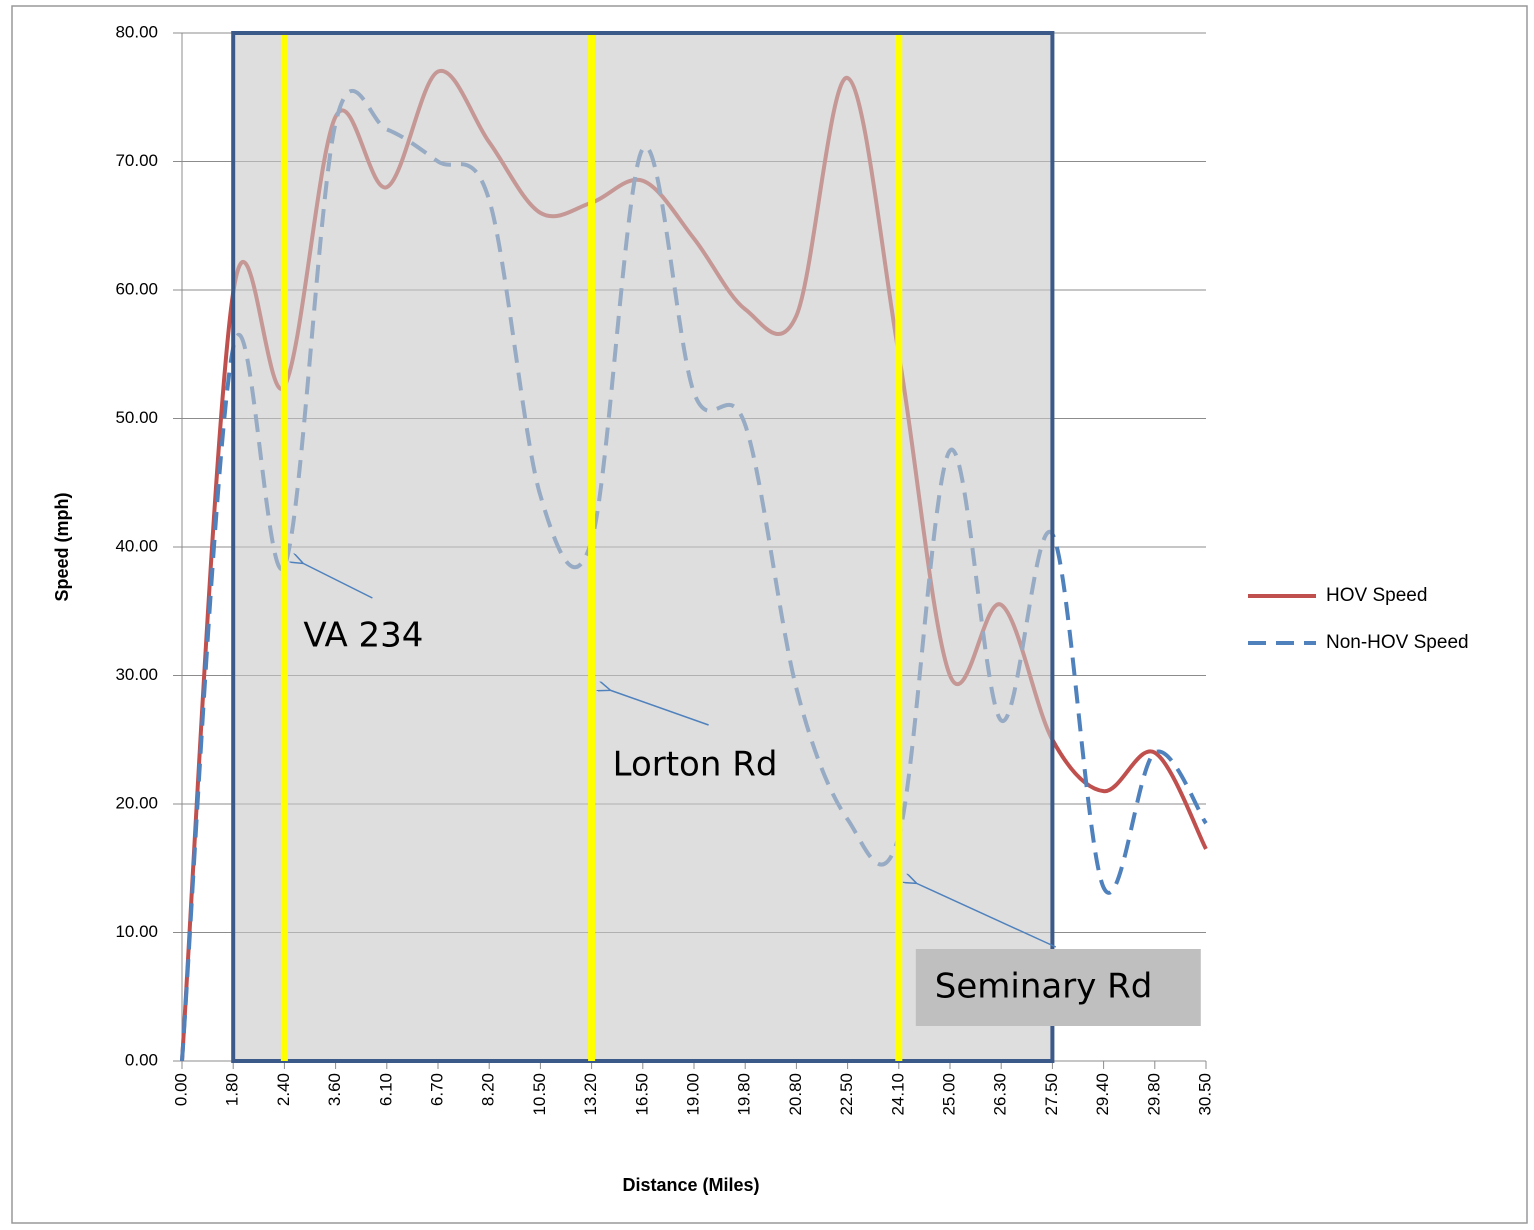  Describe the element at coordinates (232, 1089) in the screenshot. I see `x-tick-label: 1.80` at that location.